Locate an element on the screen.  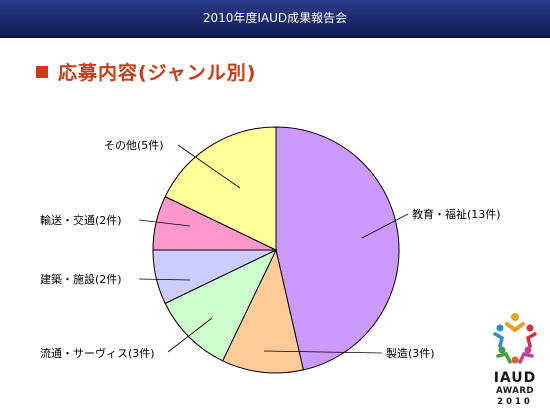
slice-label: 輸送・交通(2件) is located at coordinates (81, 220).